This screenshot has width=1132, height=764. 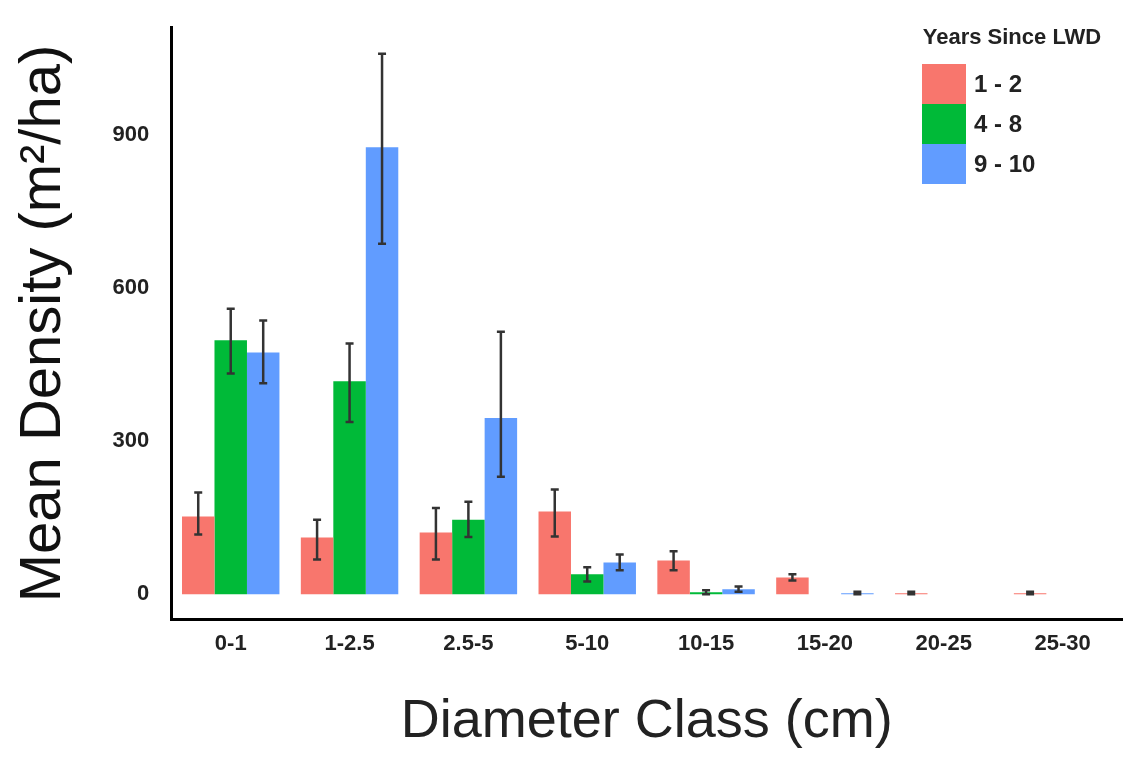 What do you see at coordinates (998, 84) in the screenshot?
I see `legend-label: 1 - 2` at bounding box center [998, 84].